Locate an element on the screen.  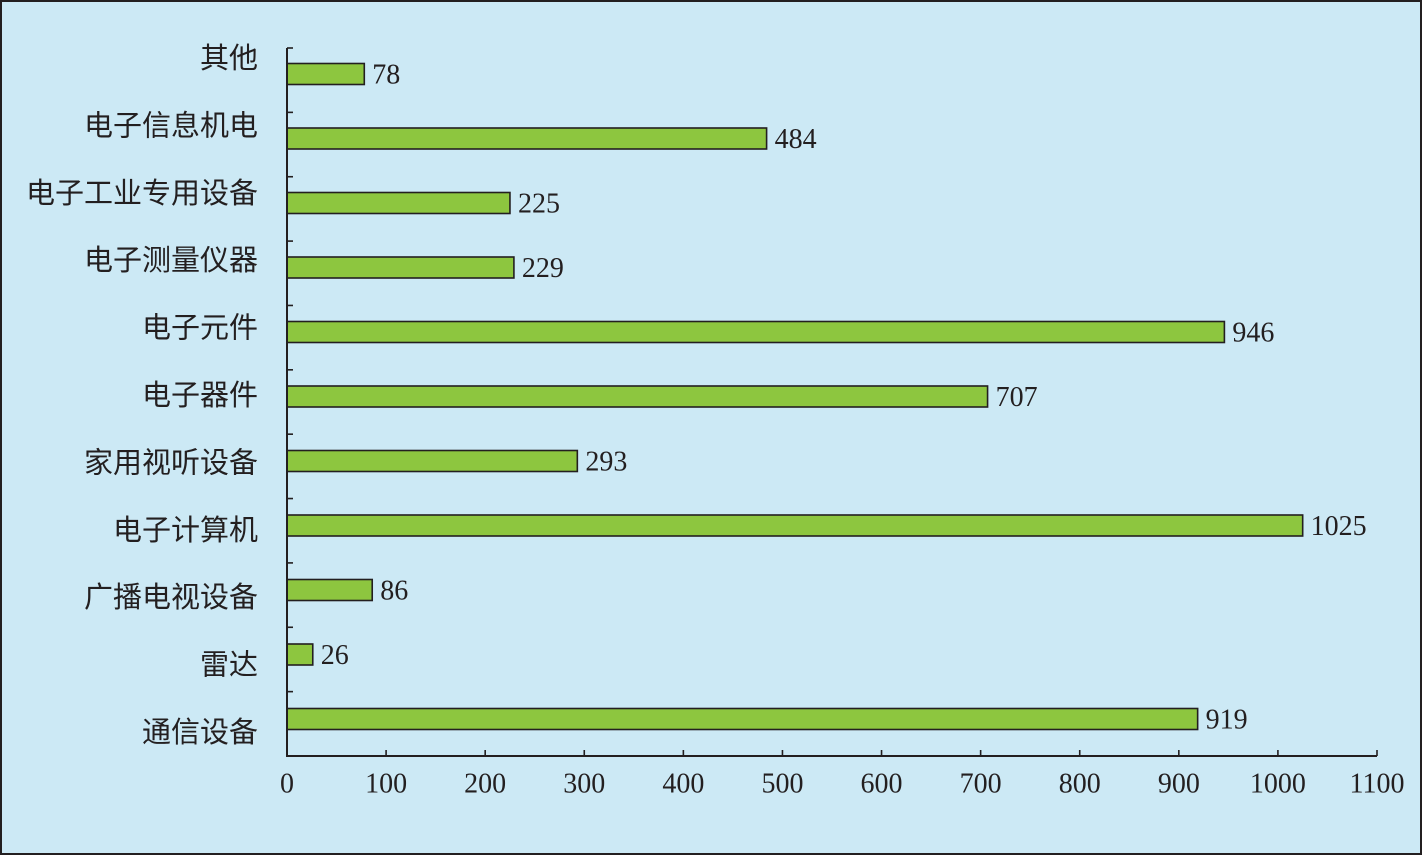
value-label-9: 86 is located at coordinates (394, 591).